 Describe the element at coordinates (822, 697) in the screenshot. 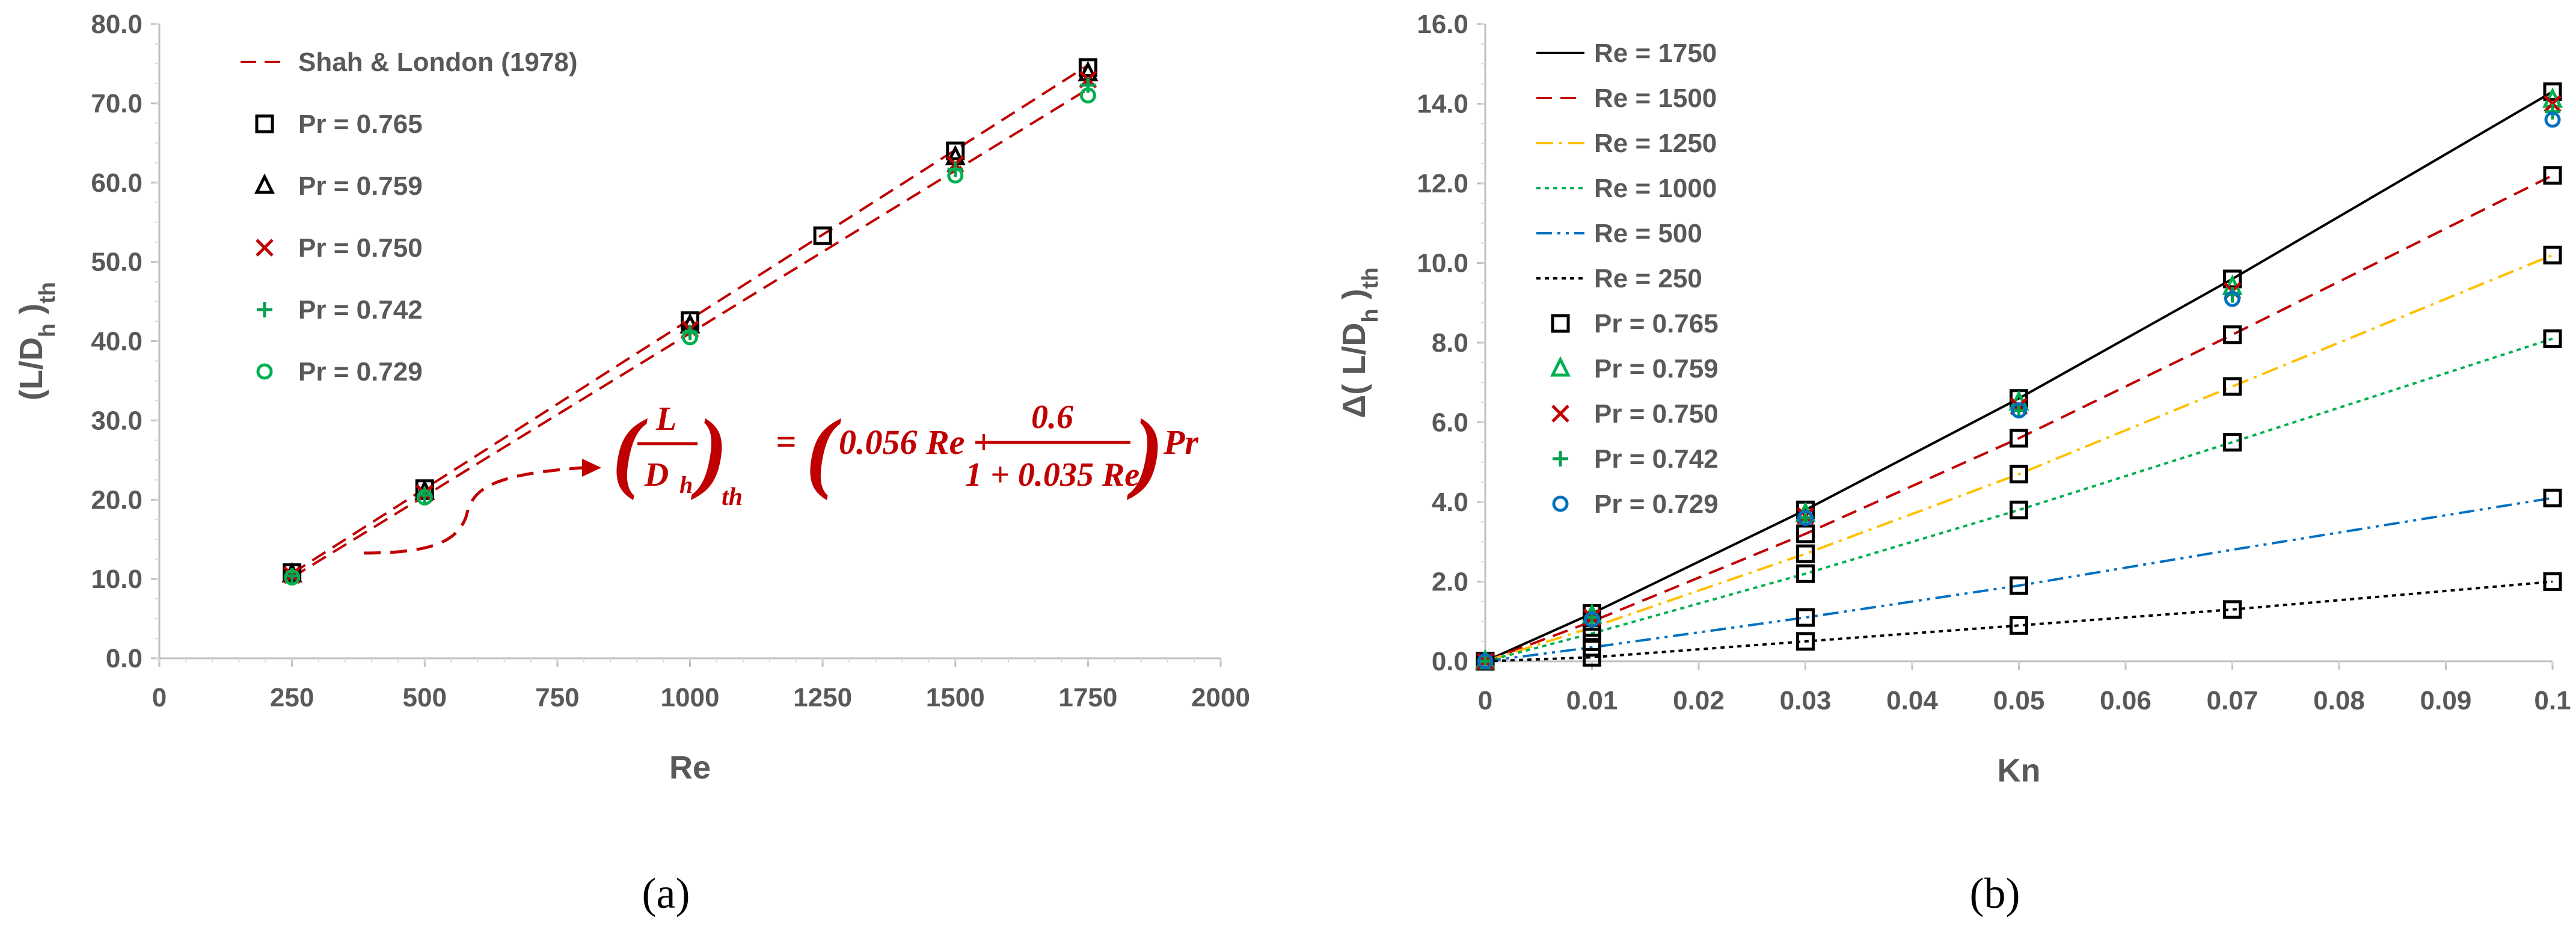

I see `x-tick-label: 1250` at that location.